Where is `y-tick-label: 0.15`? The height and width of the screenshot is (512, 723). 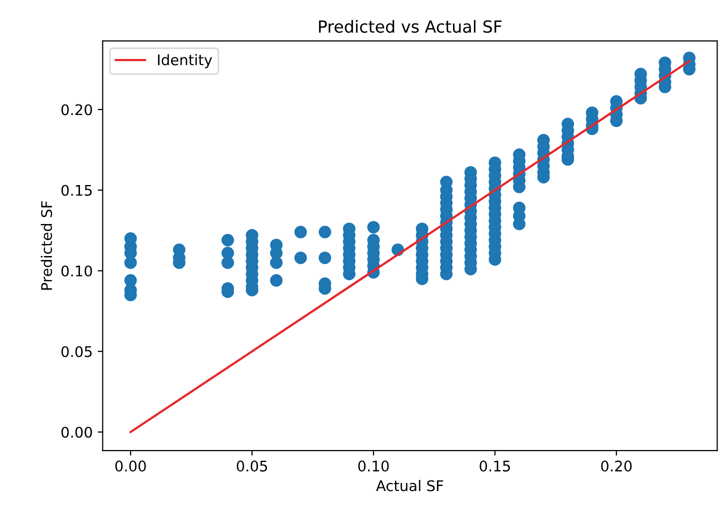
y-tick-label: 0.15 is located at coordinates (76, 190).